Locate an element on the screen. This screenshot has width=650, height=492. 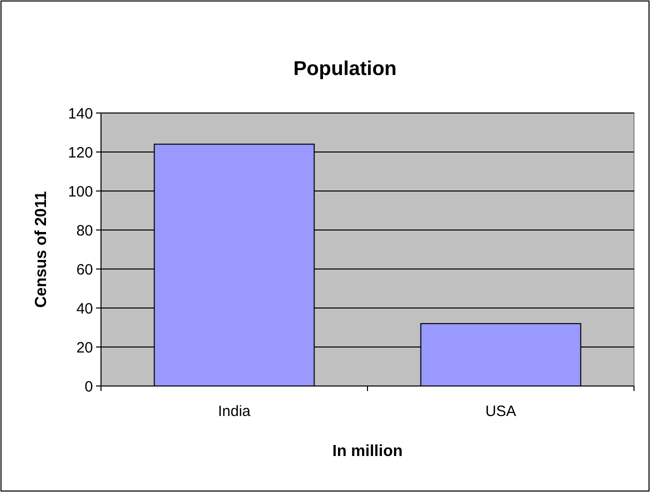
y-tick-label: 100 is located at coordinates (80, 191).